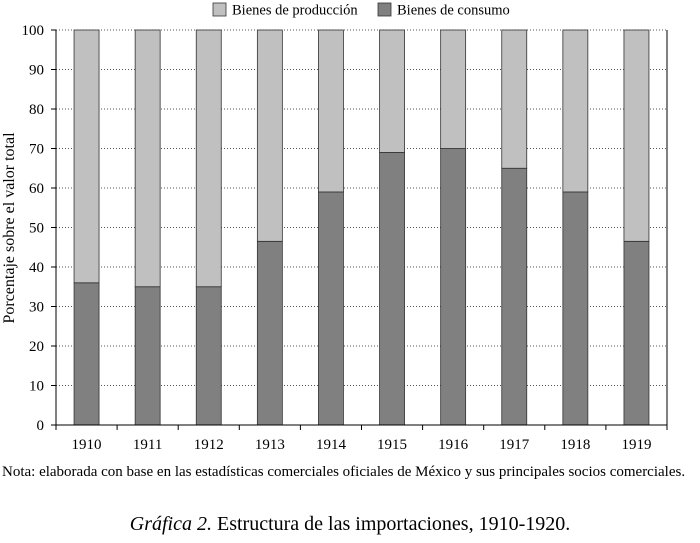 This screenshot has height=543, width=700. What do you see at coordinates (331, 308) in the screenshot?
I see `bar-segment-consumo-1914` at bounding box center [331, 308].